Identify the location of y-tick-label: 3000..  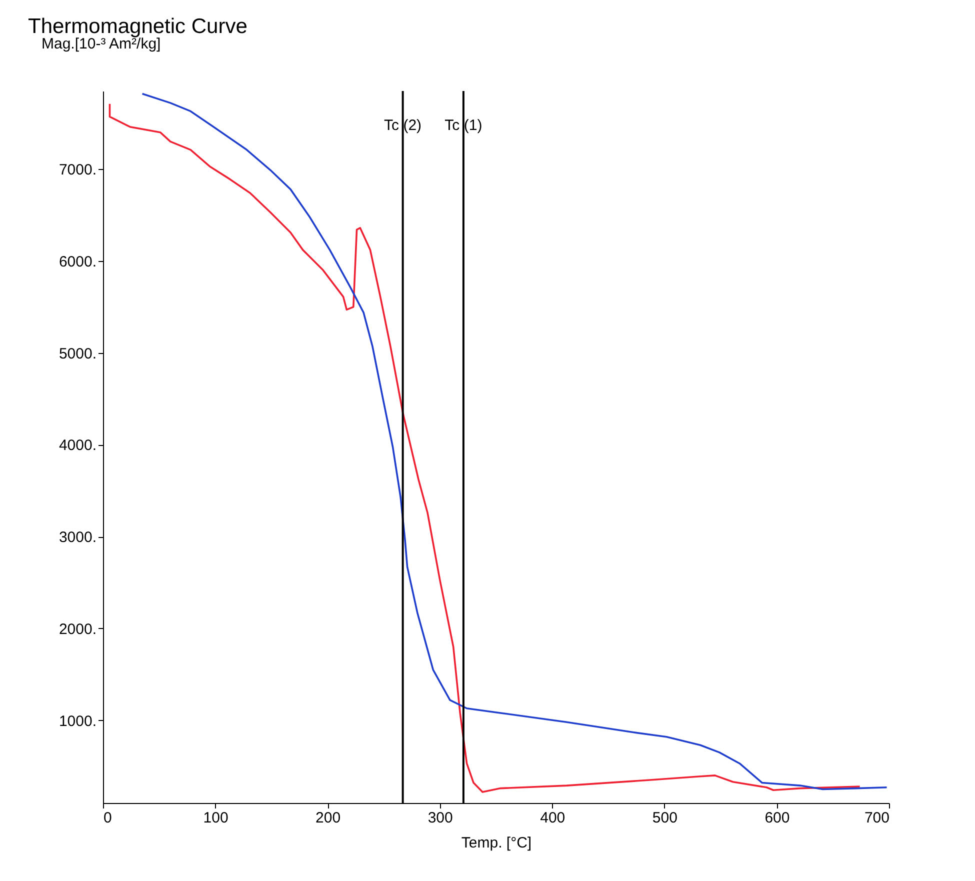
(77, 537).